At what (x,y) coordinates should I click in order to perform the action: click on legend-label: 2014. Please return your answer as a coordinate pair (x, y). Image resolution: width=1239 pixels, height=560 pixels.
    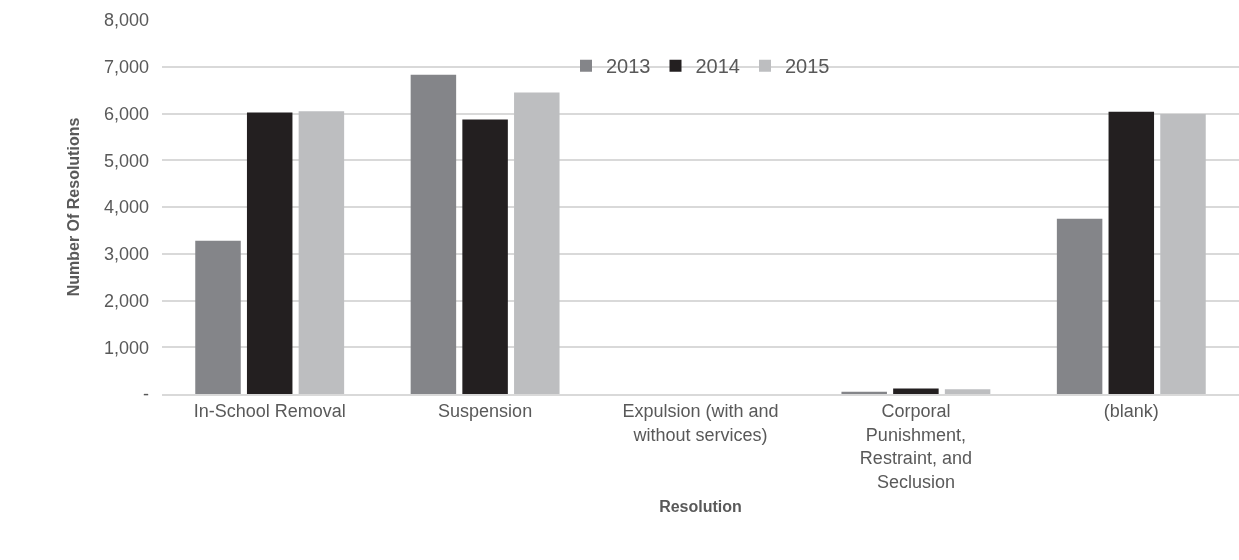
    Looking at the image, I should click on (717, 66).